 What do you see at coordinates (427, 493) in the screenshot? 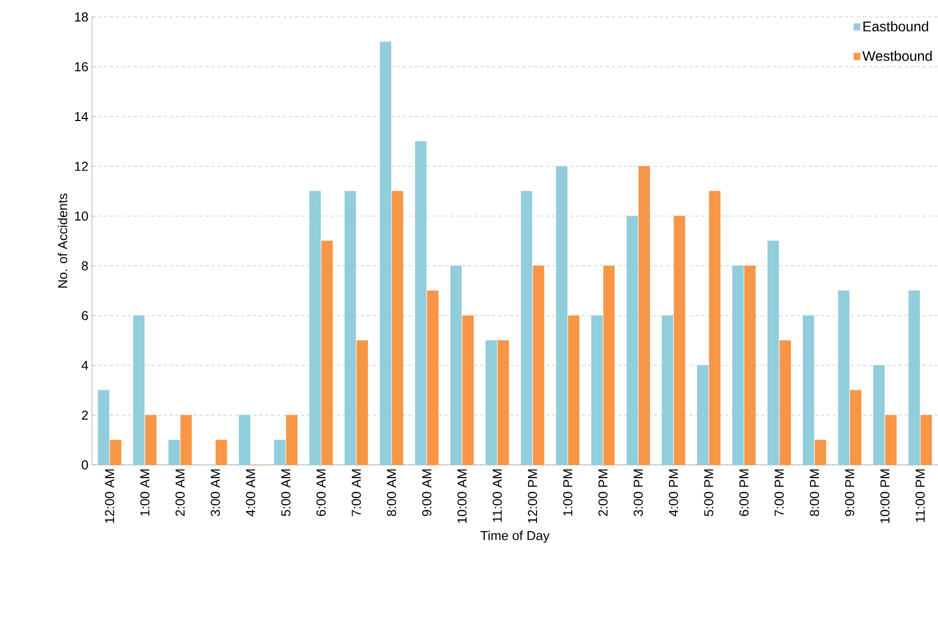
I see `x-tick-label: 9:00 AM` at bounding box center [427, 493].